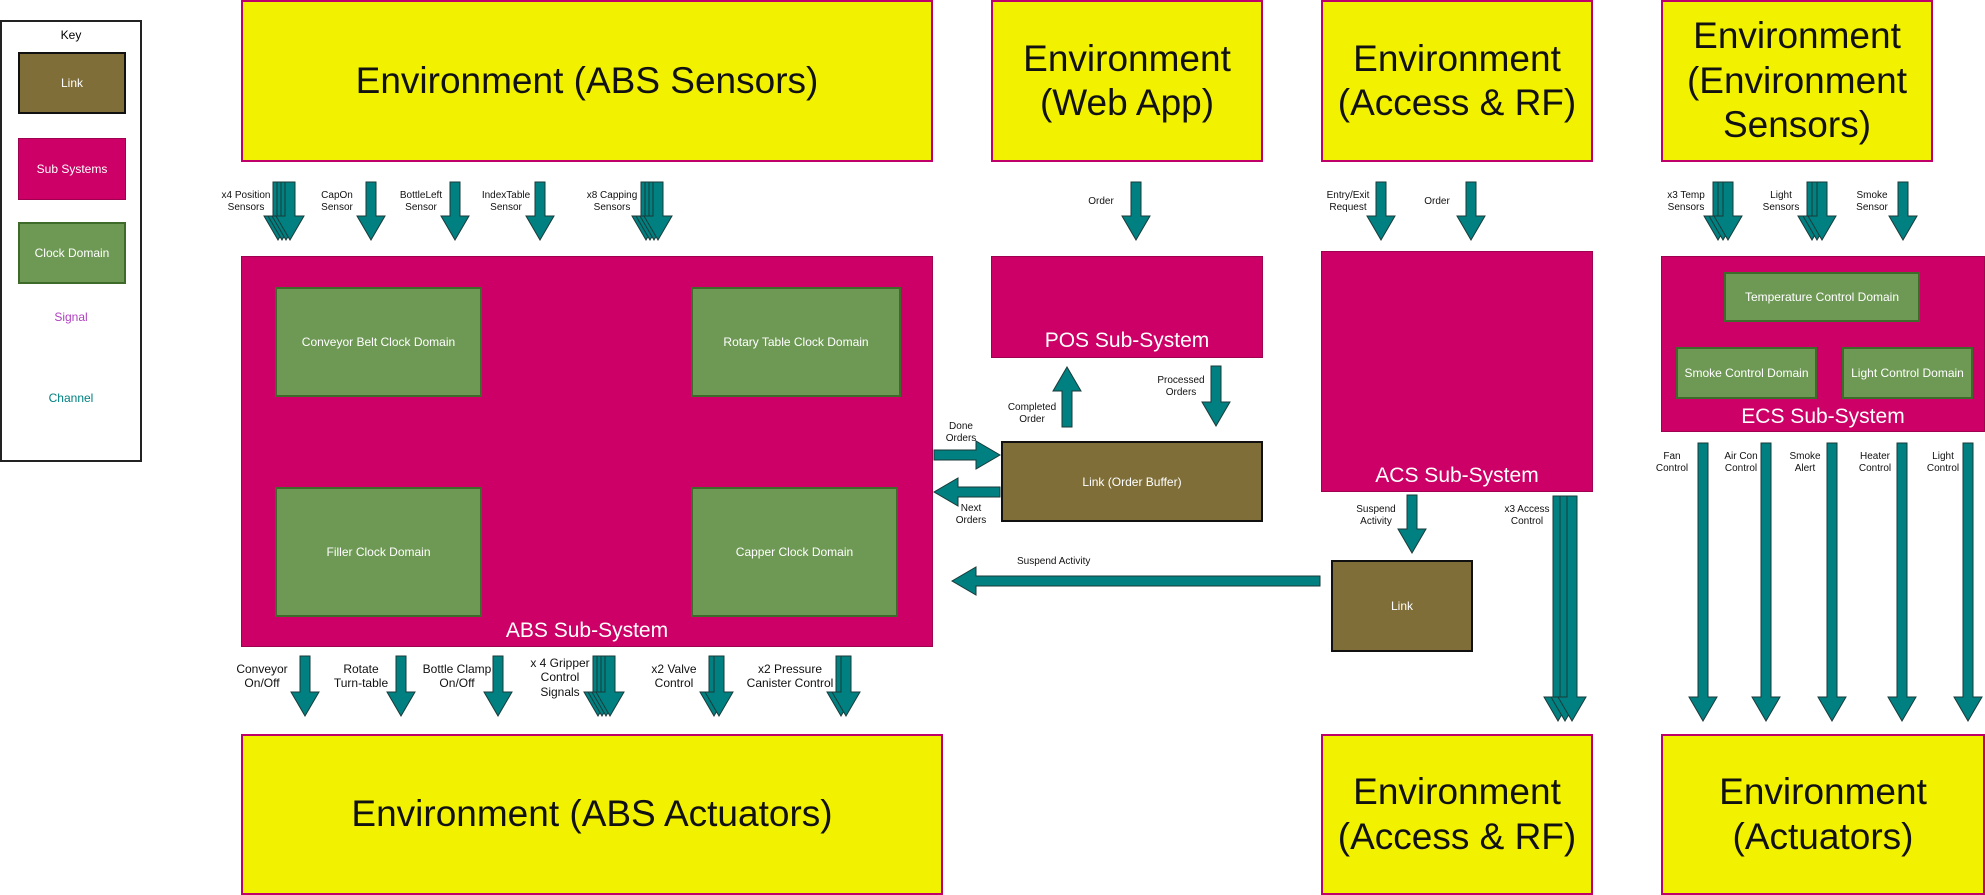 This screenshot has width=1985, height=895. I want to click on env-actuators: Environment (Actuators), so click(1823, 814).